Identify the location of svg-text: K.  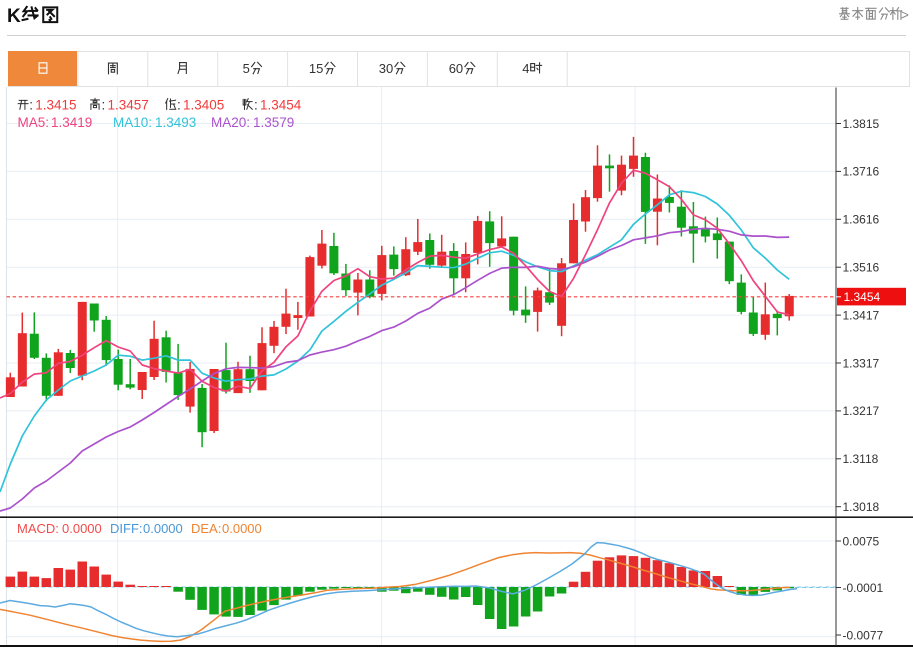
(14, 16).